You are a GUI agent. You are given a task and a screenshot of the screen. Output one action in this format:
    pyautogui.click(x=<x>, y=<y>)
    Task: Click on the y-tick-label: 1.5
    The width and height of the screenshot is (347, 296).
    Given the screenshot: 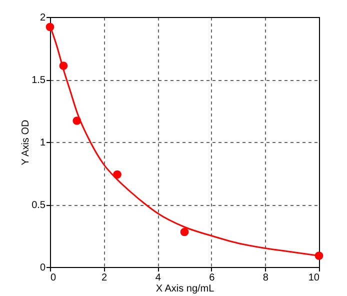 What is the action you would take?
    pyautogui.click(x=39, y=80)
    